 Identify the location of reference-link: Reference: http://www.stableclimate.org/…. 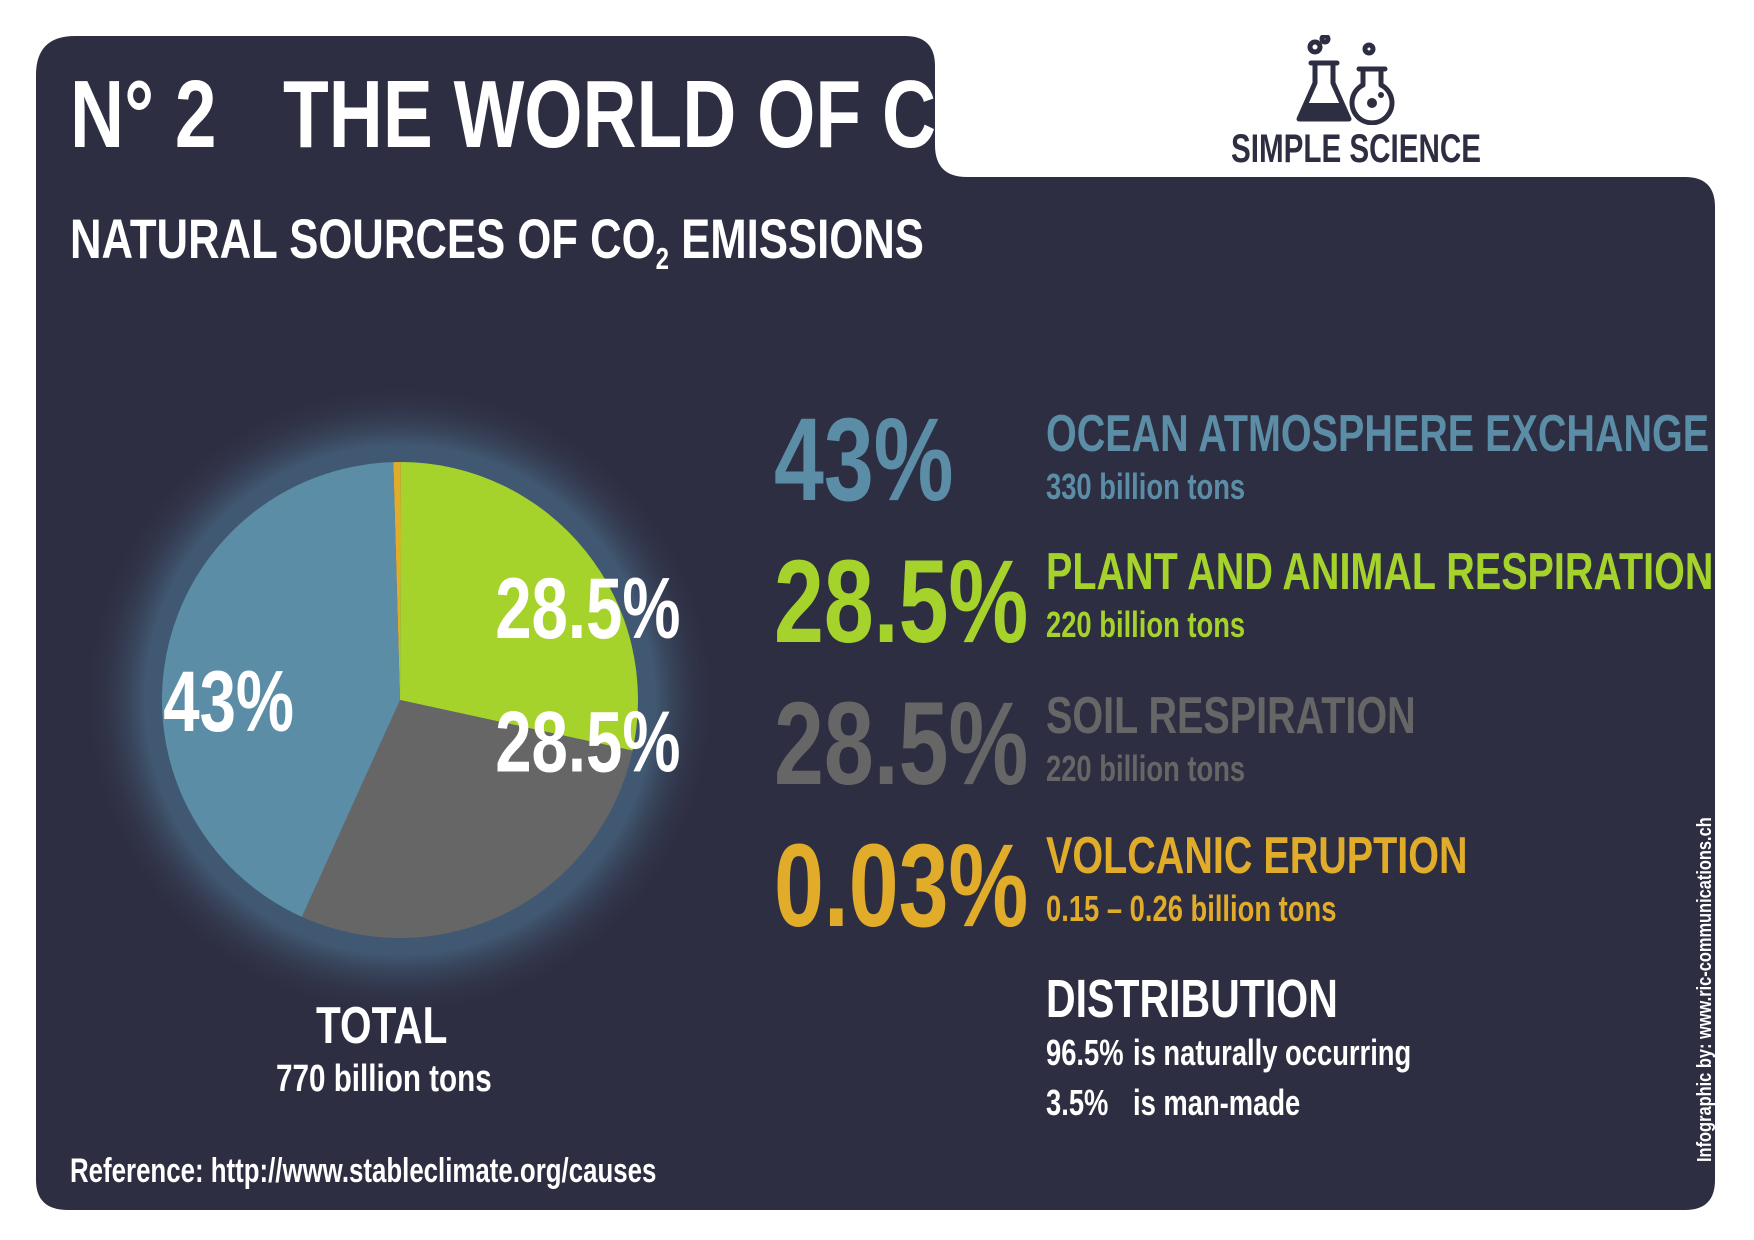
(363, 1171).